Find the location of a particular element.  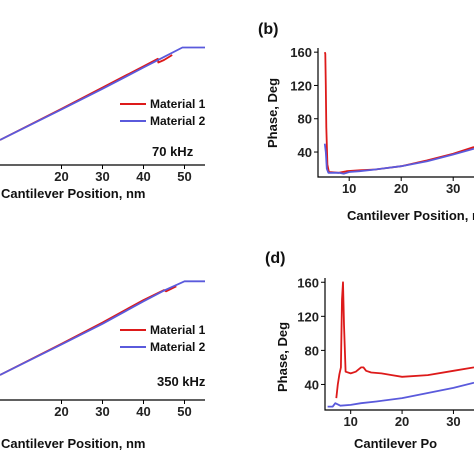

panel-c-annotation: 350 kHz is located at coordinates (181, 381).